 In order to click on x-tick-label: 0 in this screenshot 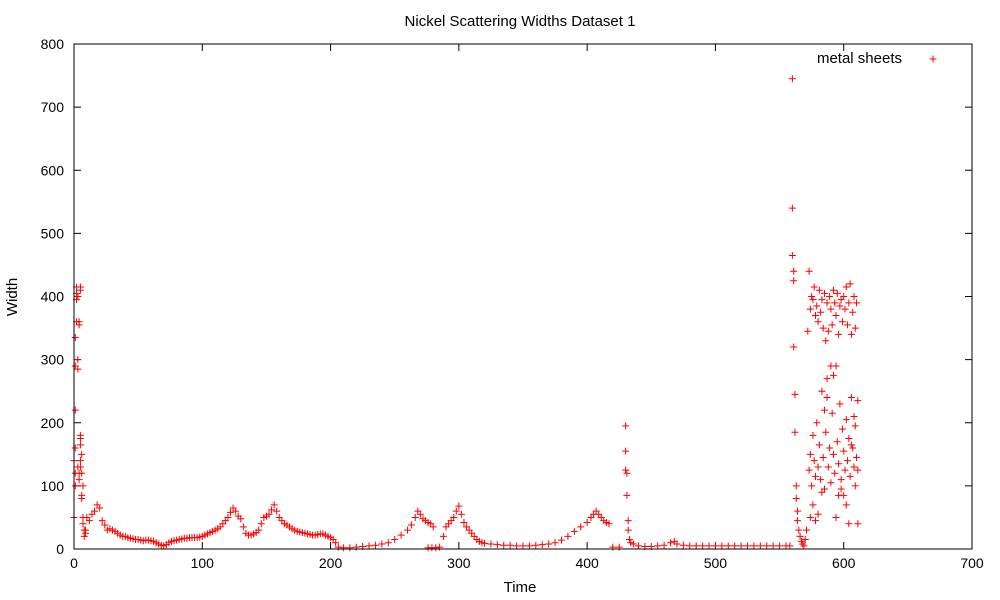, I will do `click(74, 563)`.